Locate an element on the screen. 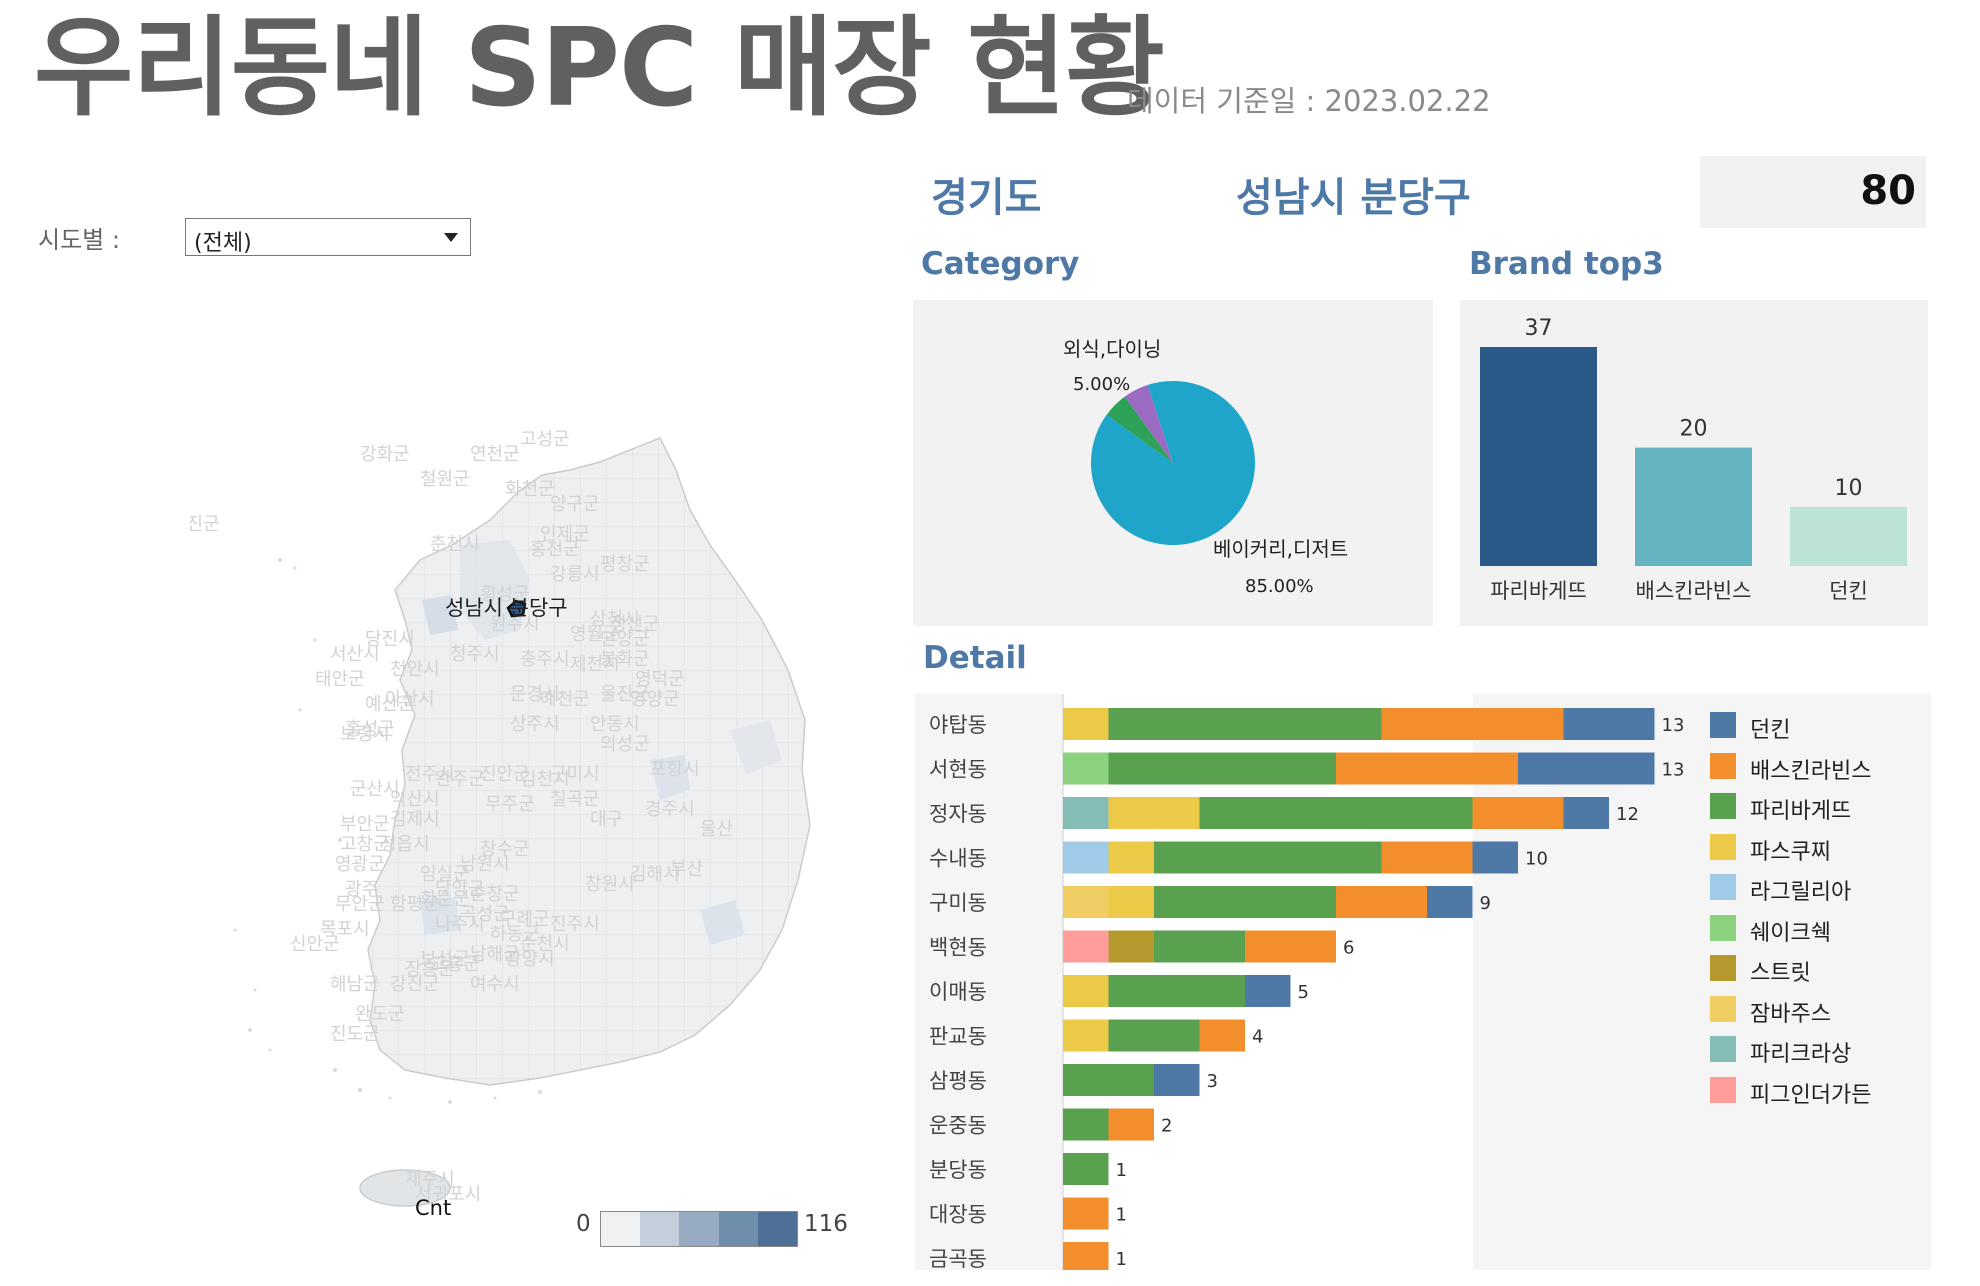 The height and width of the screenshot is (1286, 1980). map-region-label: 완주군 is located at coordinates (460, 779).